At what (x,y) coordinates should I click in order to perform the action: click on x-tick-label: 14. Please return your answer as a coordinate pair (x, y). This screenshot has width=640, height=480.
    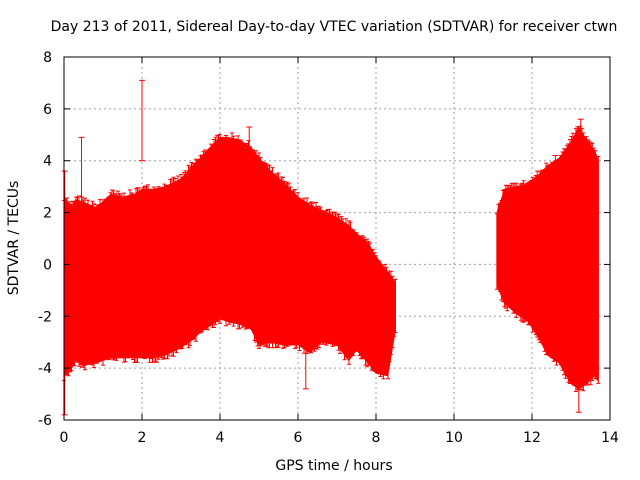
    Looking at the image, I should click on (610, 438).